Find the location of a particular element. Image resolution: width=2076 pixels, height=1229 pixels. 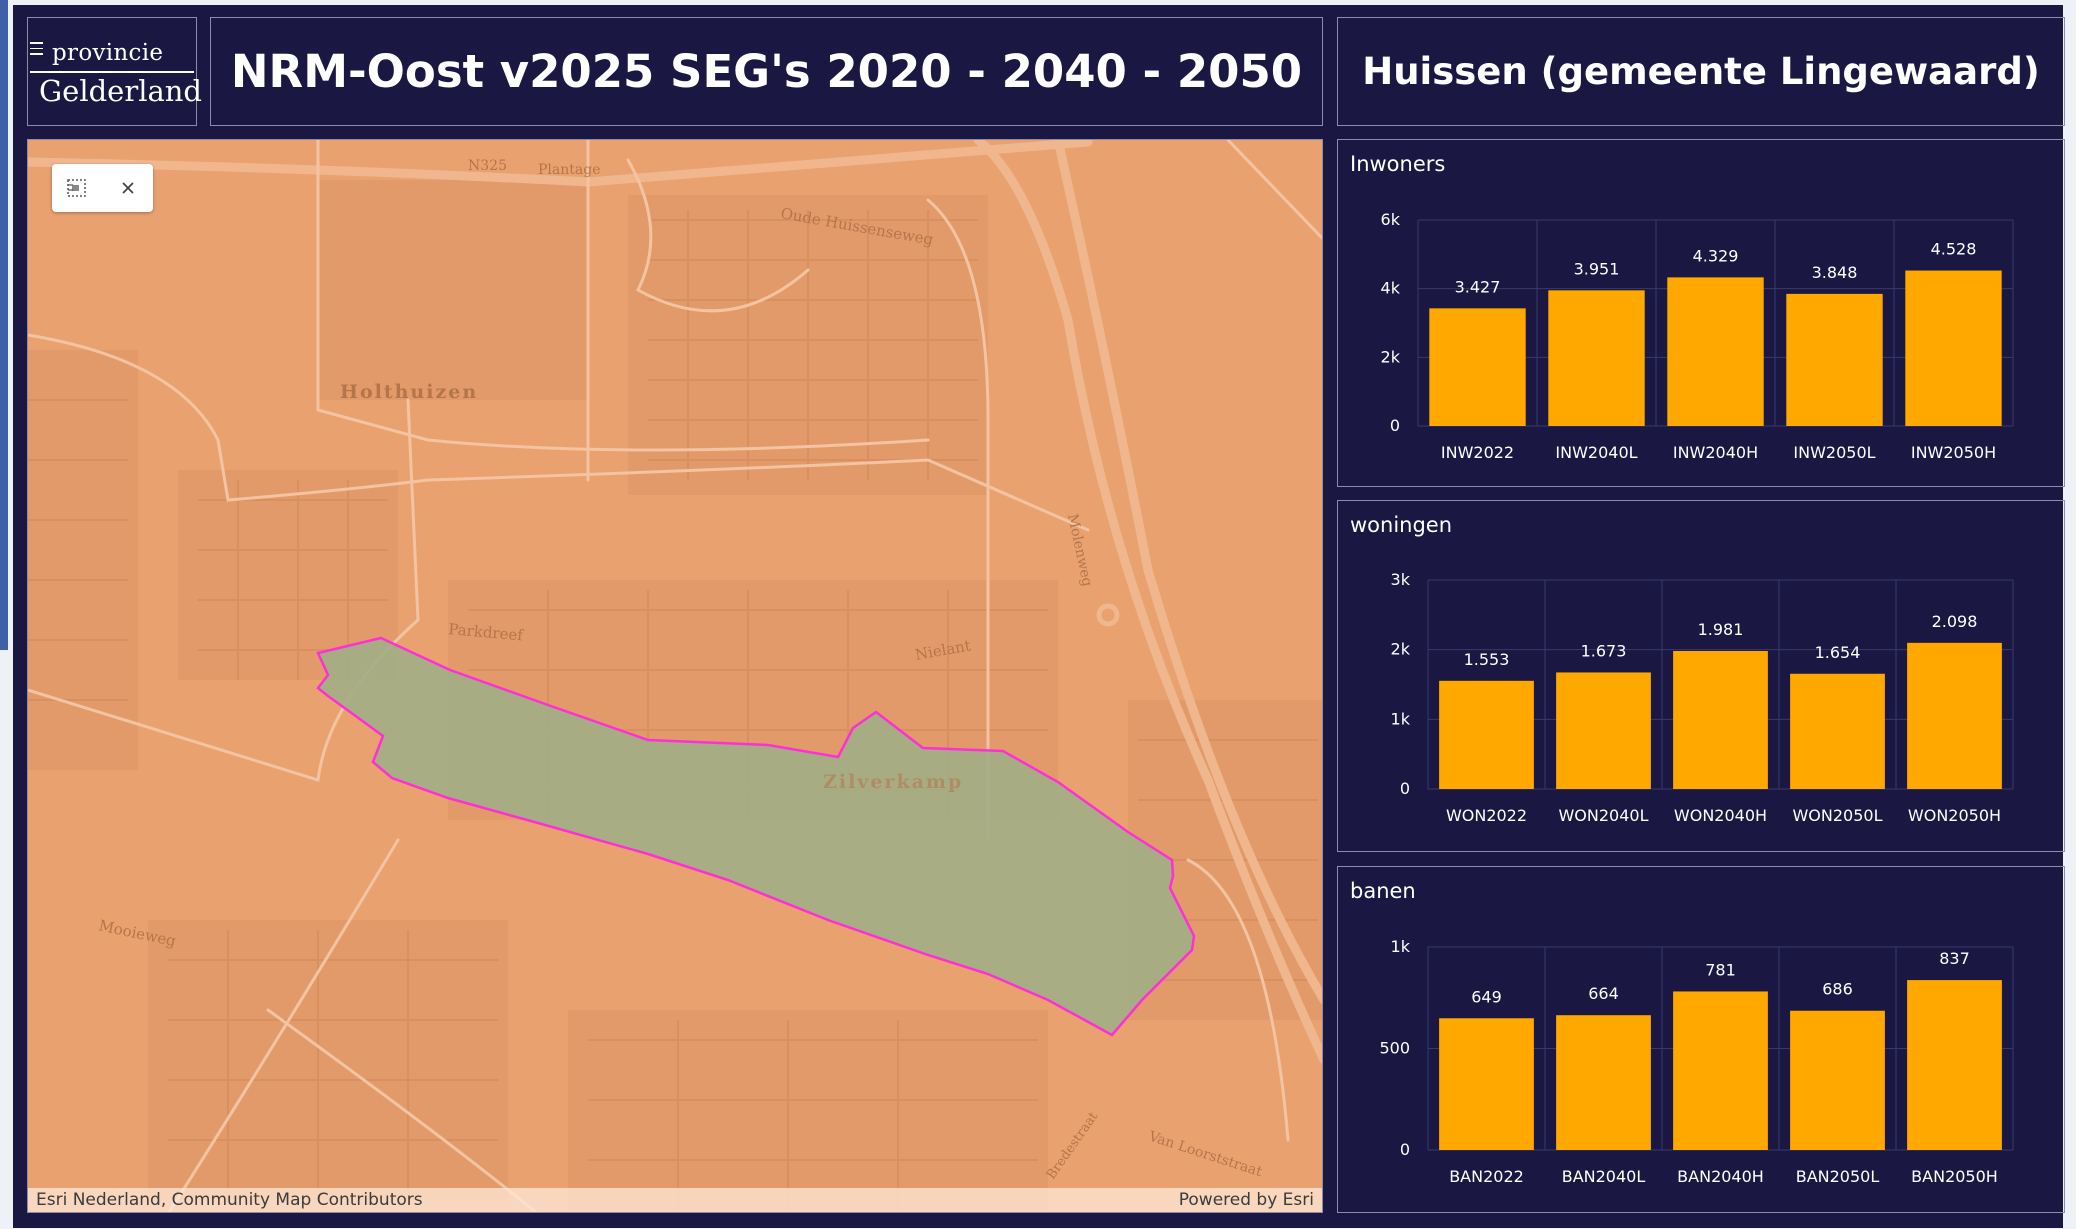

page-title: NRM-Oost v2025 SEG's 2020 - 2040 - 2050 is located at coordinates (766, 71).